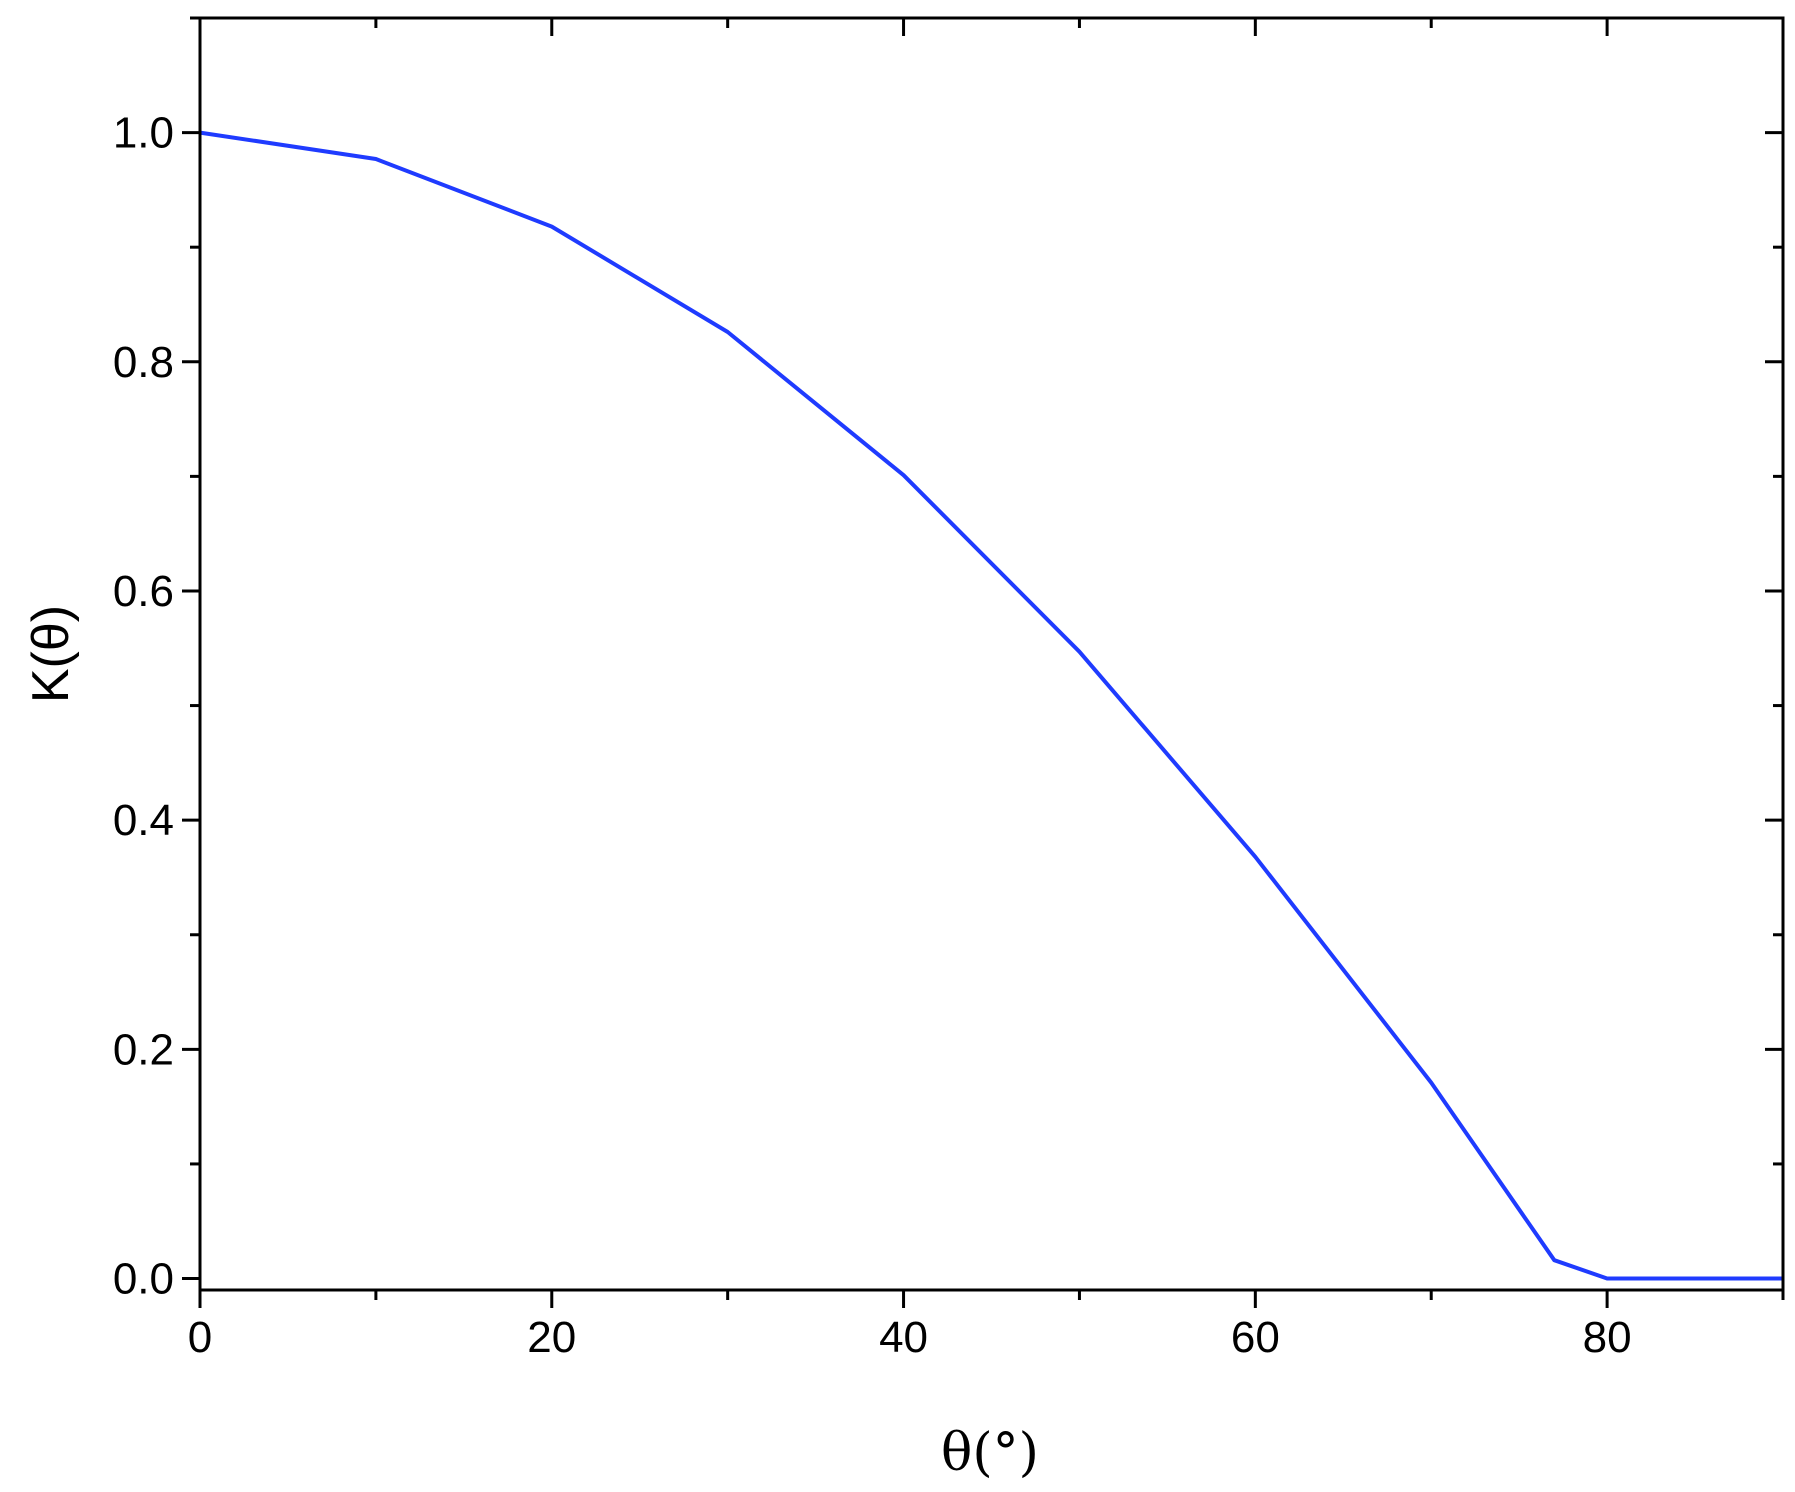 This screenshot has height=1492, width=1795. Describe the element at coordinates (1607, 1337) in the screenshot. I see `x-tick-label: 80` at that location.